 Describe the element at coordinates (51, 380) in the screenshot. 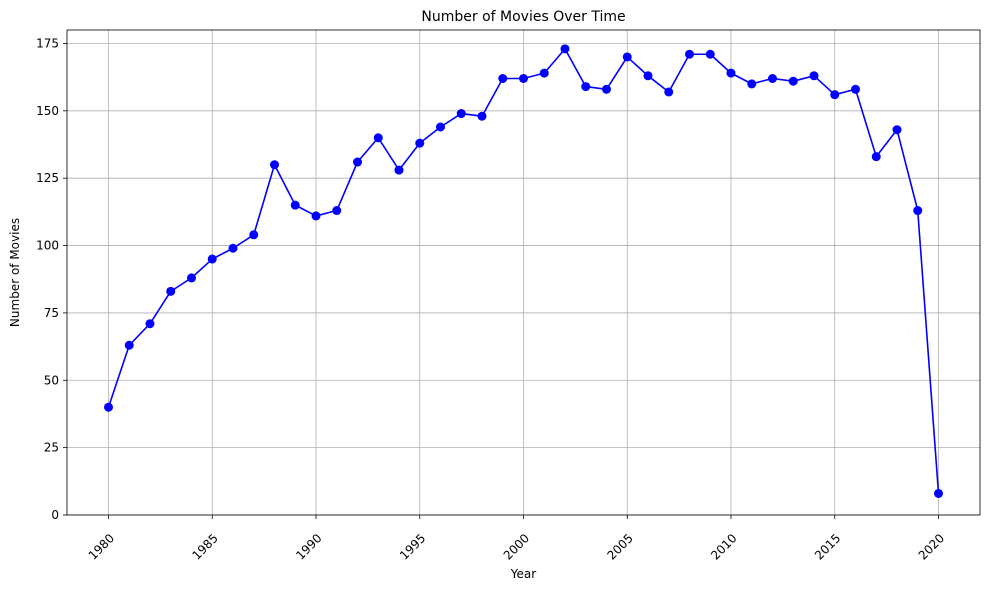

I see `y-tick-label: 50` at that location.